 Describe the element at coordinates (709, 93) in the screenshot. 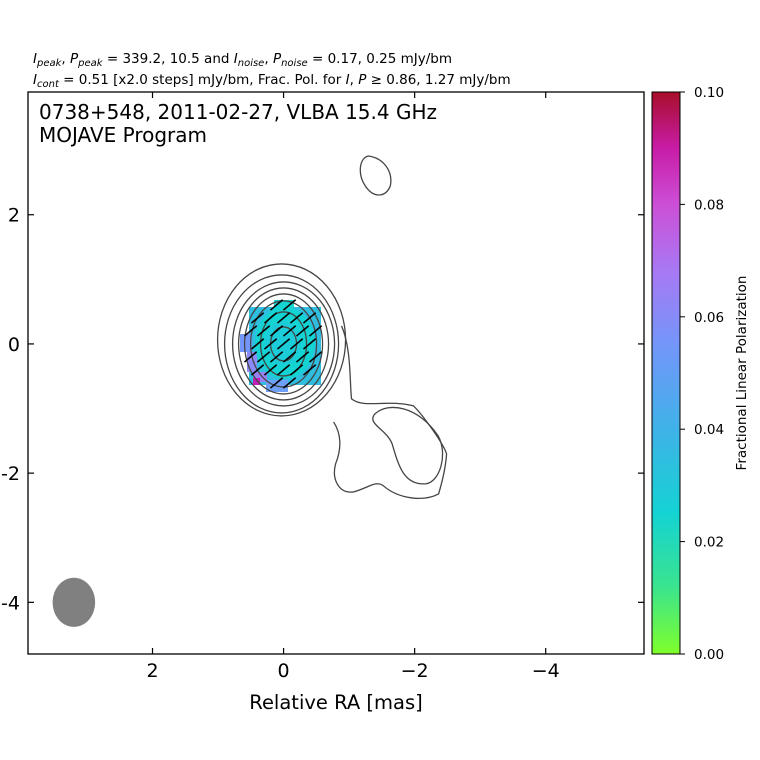

I see `colorbar-tick-label: 0.10` at that location.